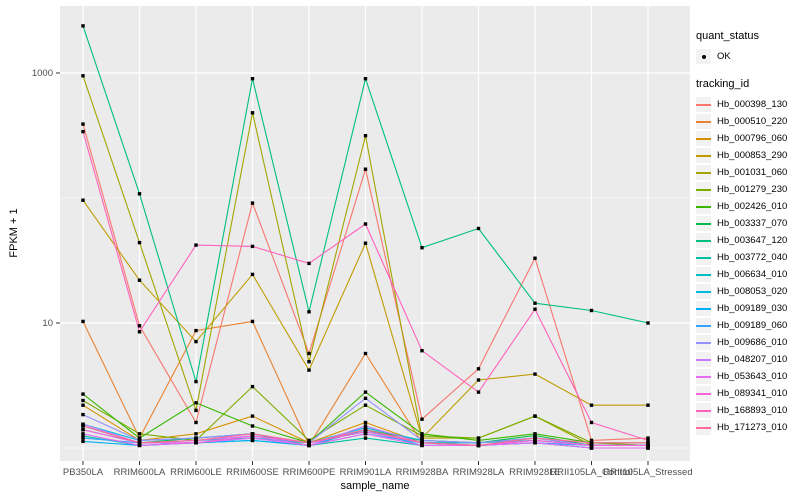 This screenshot has width=800, height=500. Describe the element at coordinates (42, 73) in the screenshot. I see `y-tick-label: 1000` at that location.